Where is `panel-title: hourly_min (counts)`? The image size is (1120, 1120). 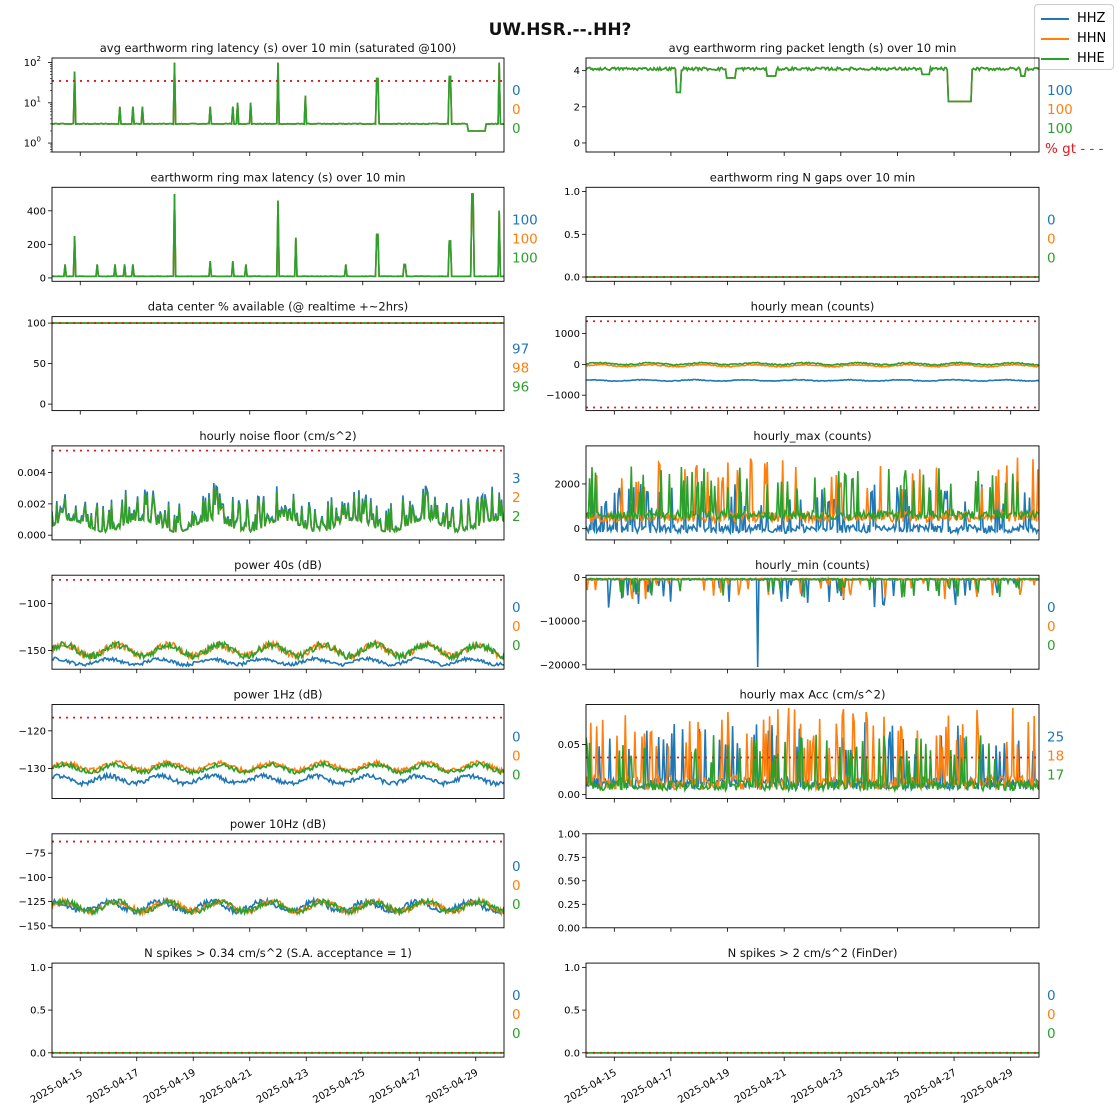
panel-title: hourly_min (counts) is located at coordinates (812, 565).